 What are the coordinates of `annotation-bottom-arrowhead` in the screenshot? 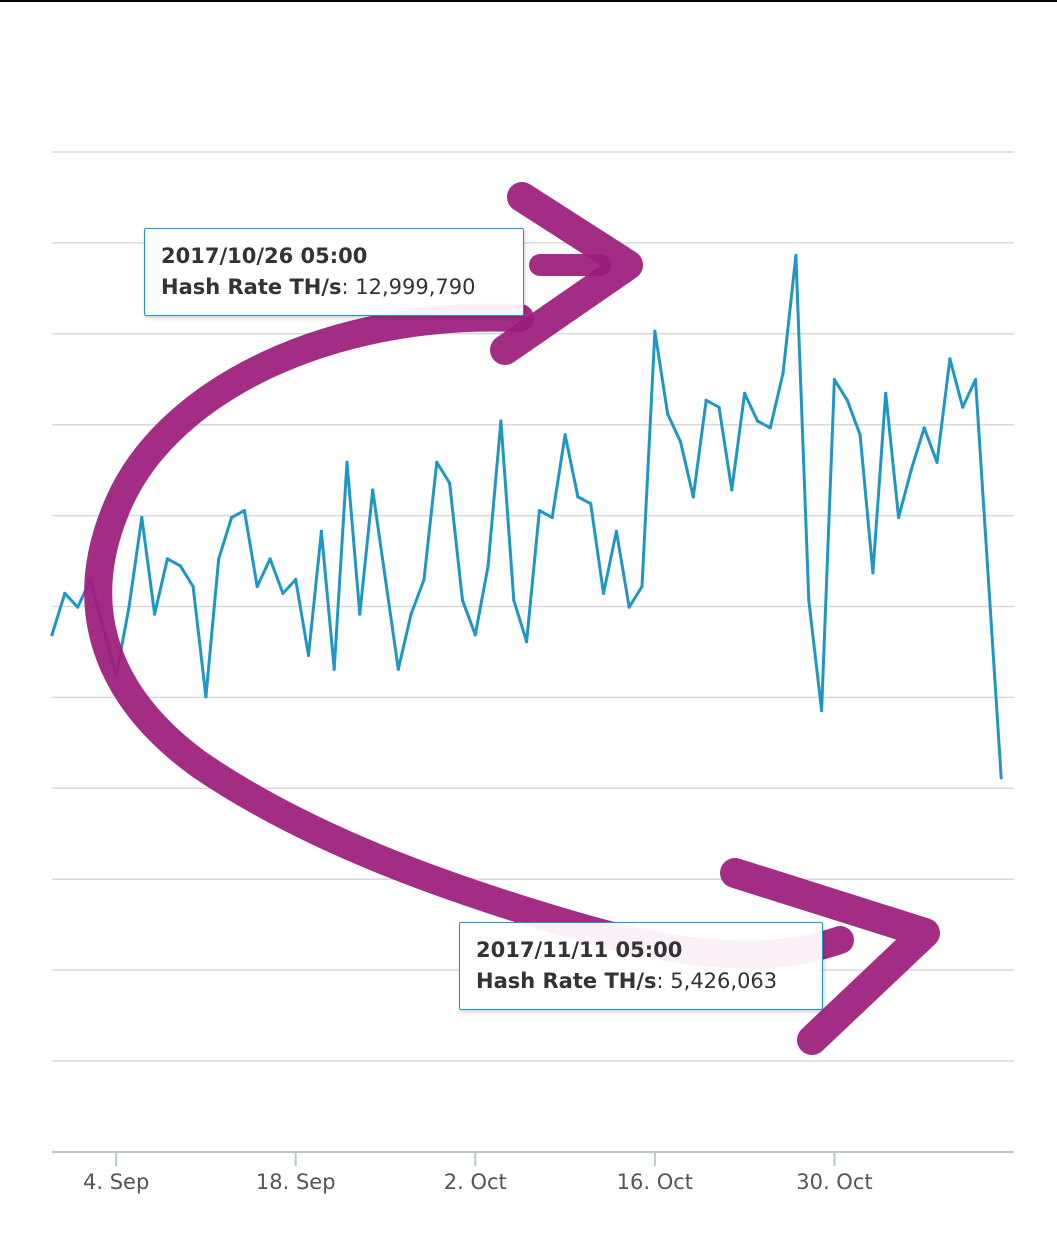 It's located at (830, 956).